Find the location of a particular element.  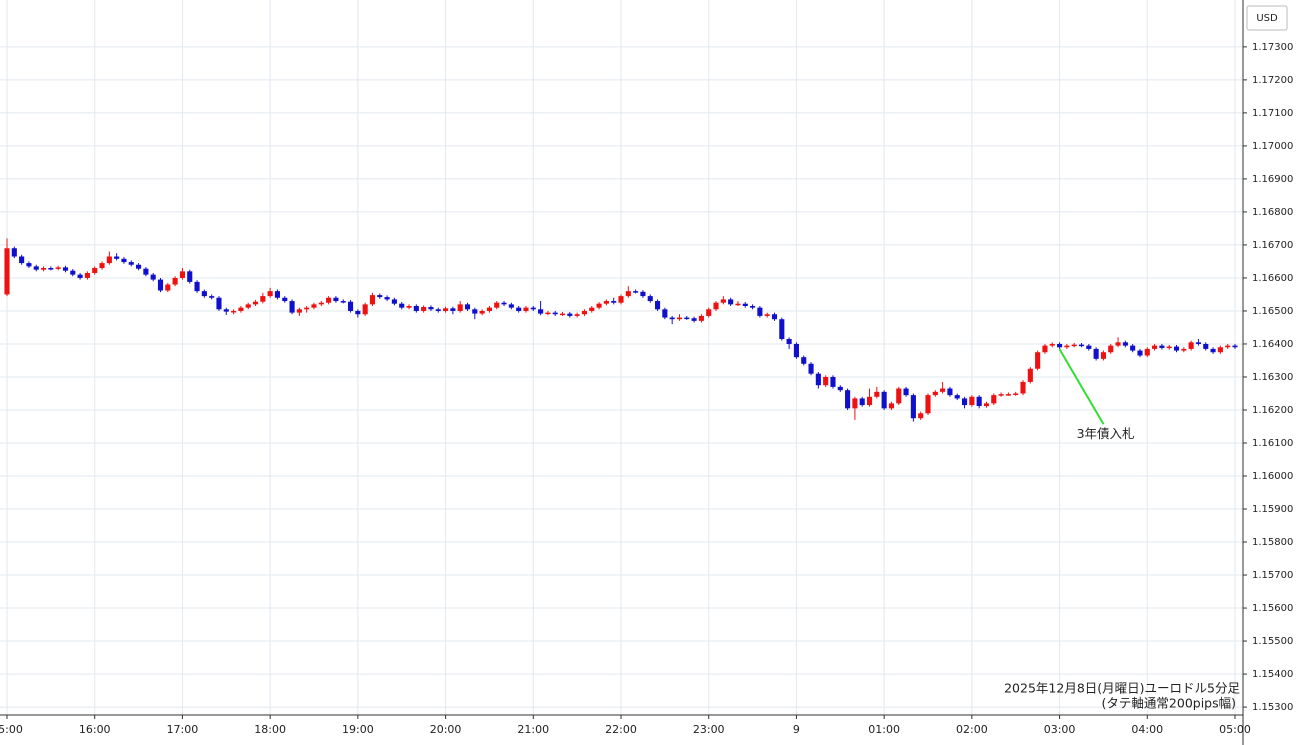

x-tick-label: 04:00 is located at coordinates (1147, 729).